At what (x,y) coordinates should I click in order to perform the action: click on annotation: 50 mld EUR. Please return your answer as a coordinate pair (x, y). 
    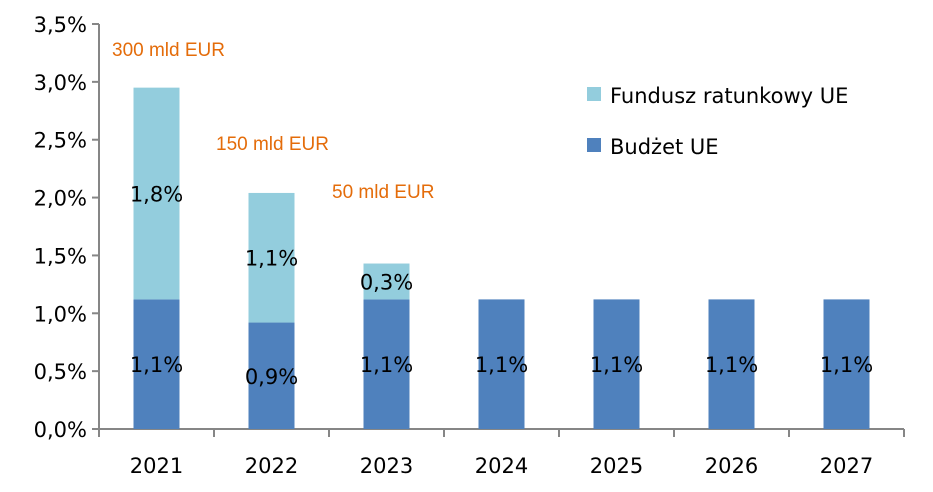
    Looking at the image, I should click on (383, 192).